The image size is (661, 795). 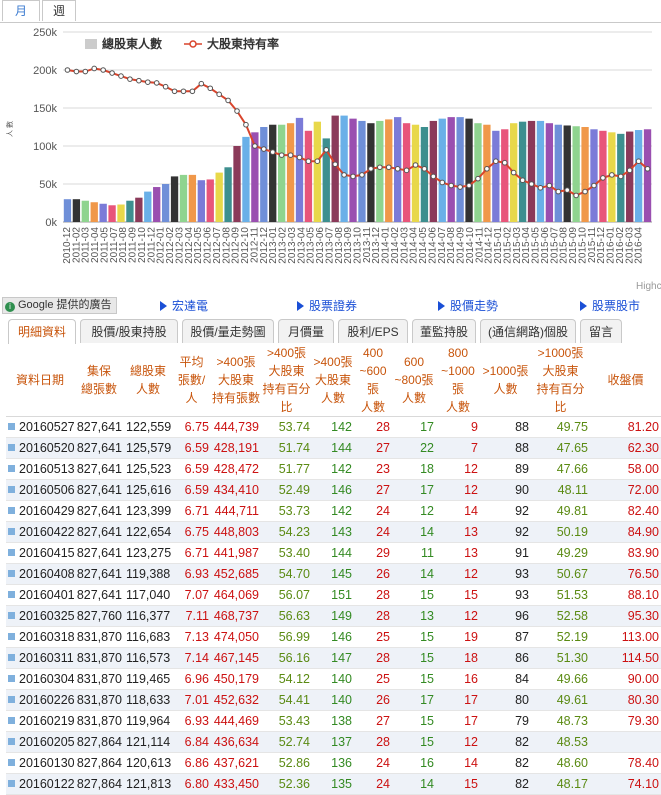 I want to click on ad-link-price-trend: 股價走勢, so click(x=468, y=305).